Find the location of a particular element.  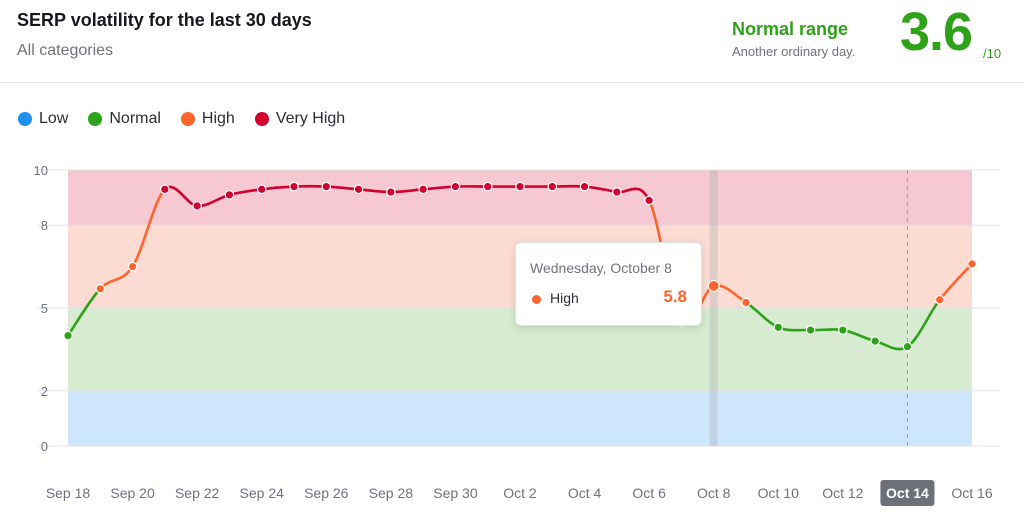

legend-label-high: High is located at coordinates (218, 118).